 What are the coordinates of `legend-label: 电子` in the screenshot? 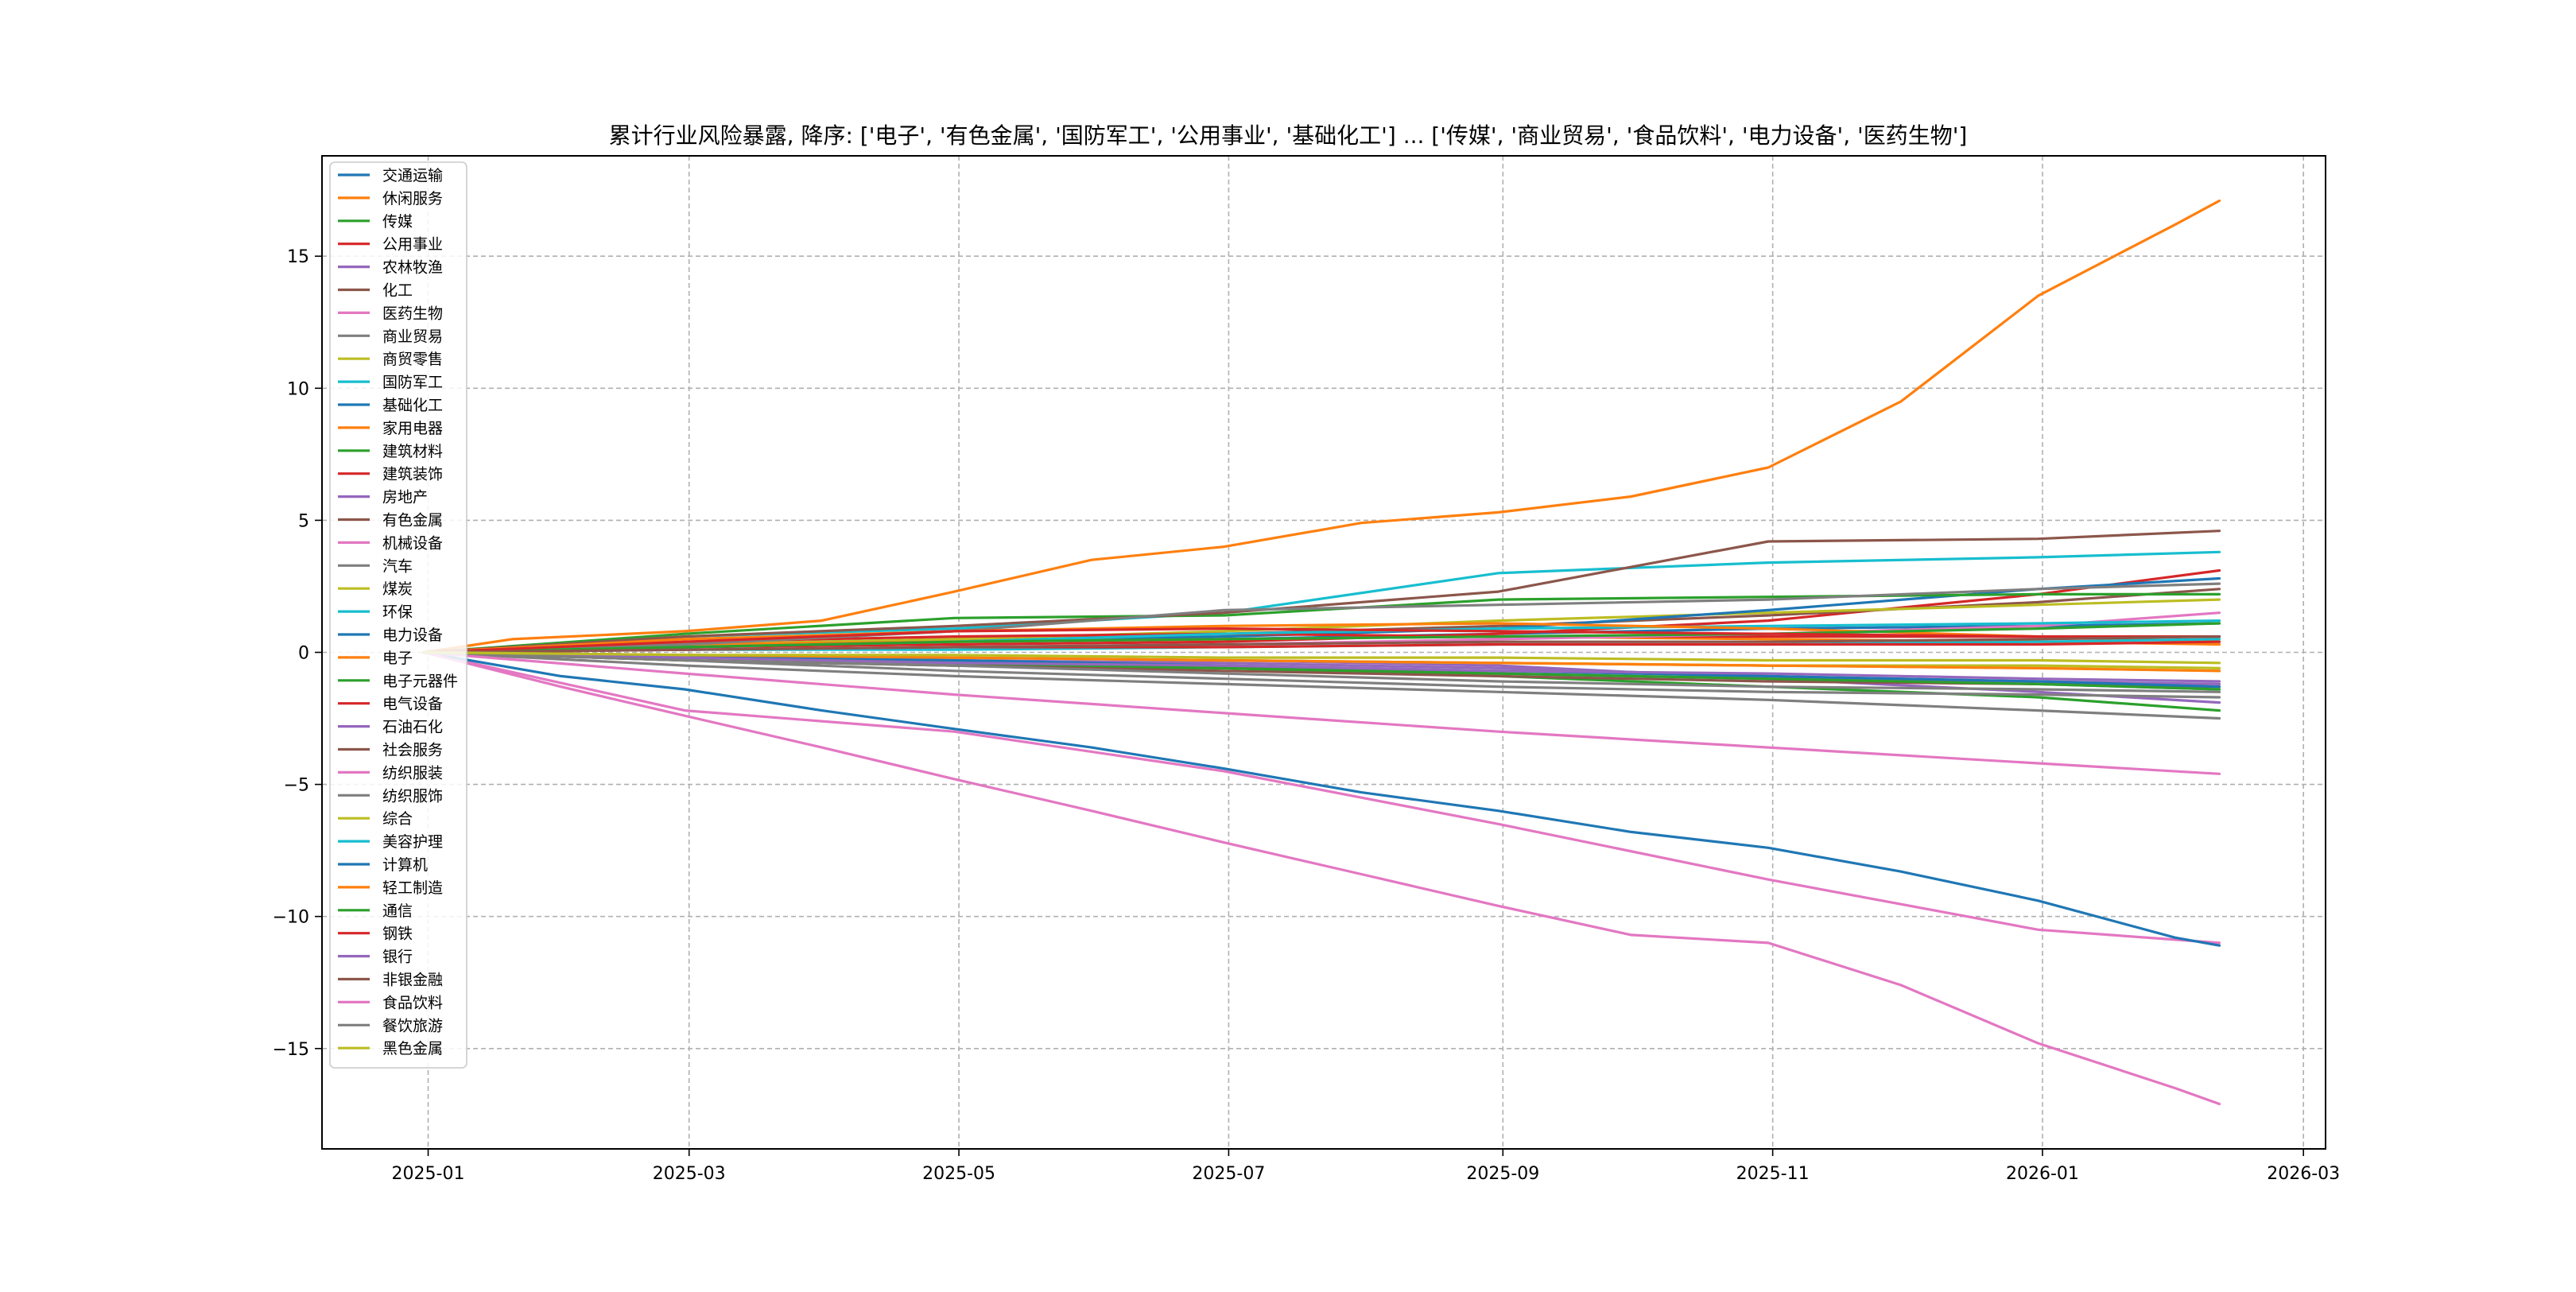 It's located at (397, 659).